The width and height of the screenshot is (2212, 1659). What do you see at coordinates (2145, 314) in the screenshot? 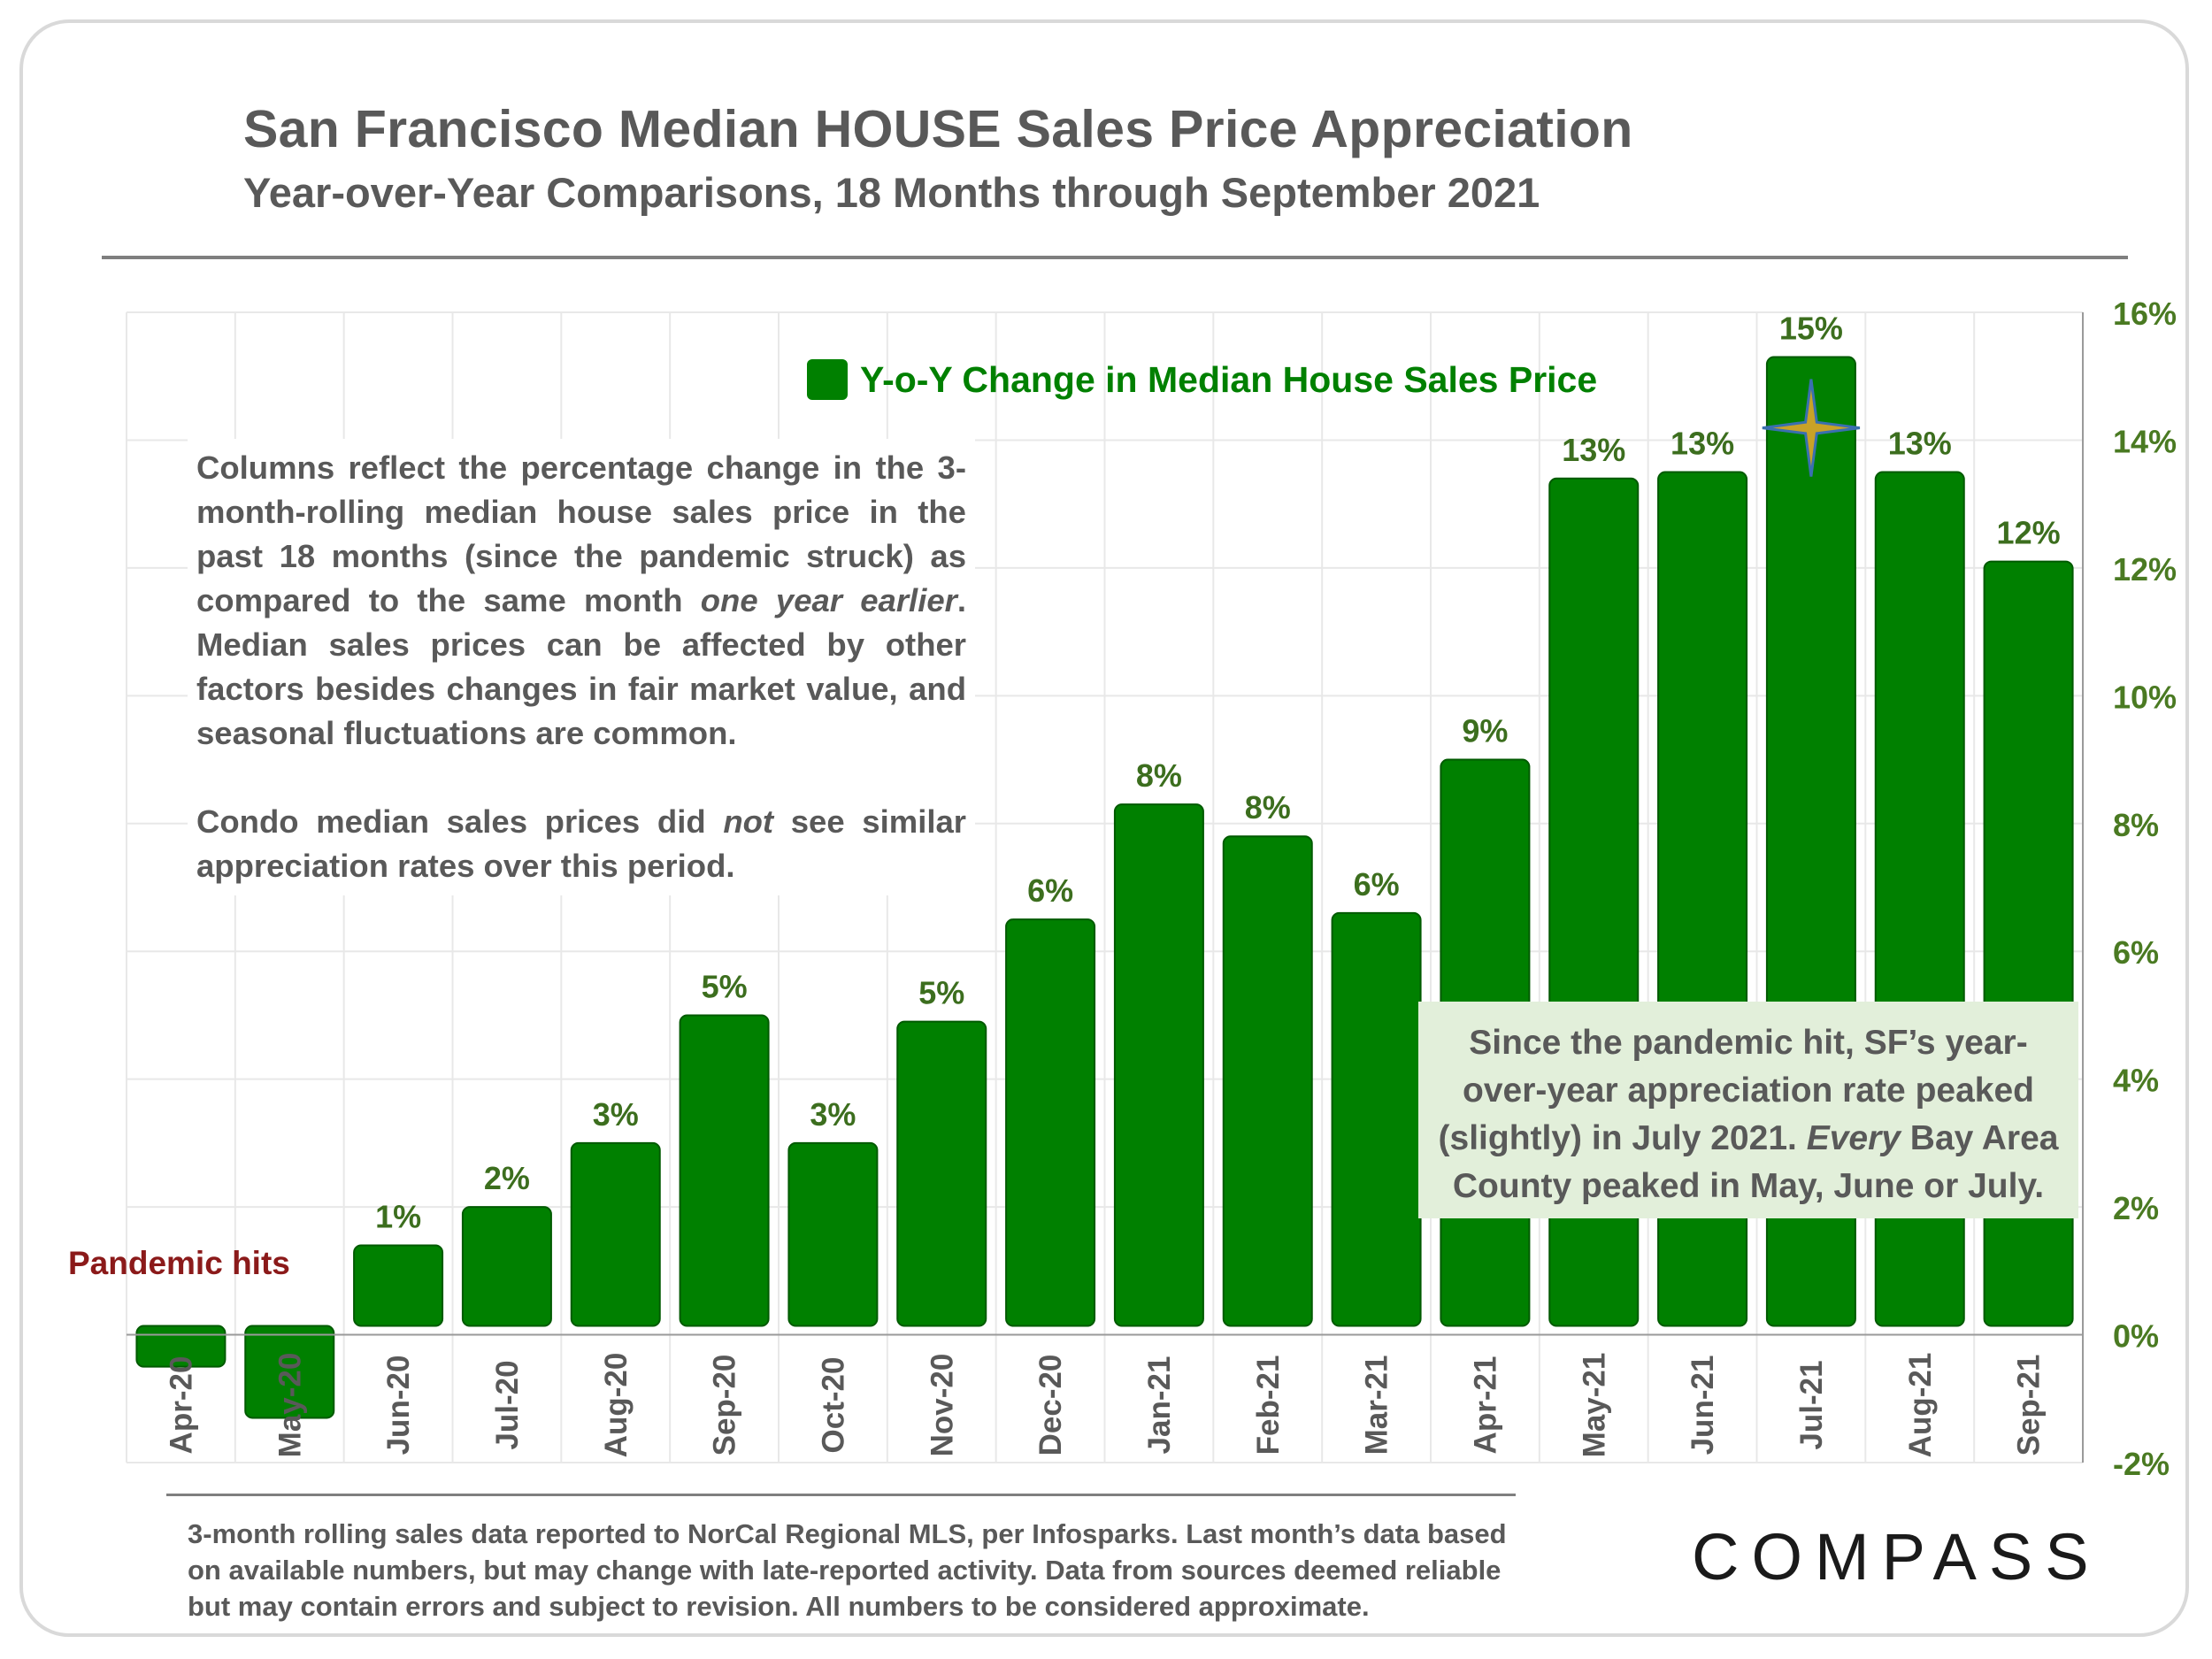
I see `y-tick-label: 16%` at bounding box center [2145, 314].